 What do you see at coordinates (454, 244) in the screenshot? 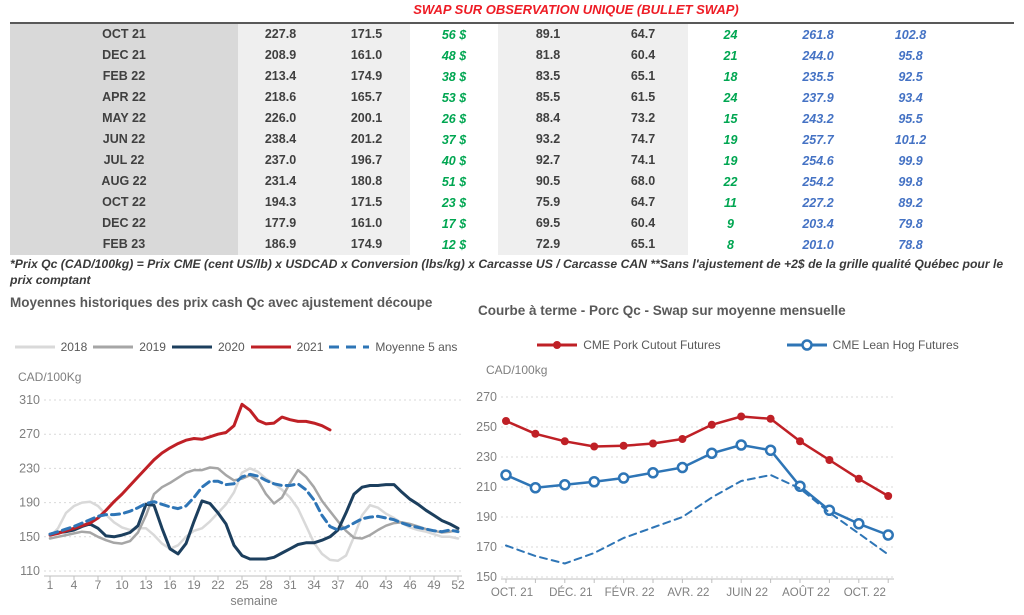
I see `cell-green: 12 $` at bounding box center [454, 244].